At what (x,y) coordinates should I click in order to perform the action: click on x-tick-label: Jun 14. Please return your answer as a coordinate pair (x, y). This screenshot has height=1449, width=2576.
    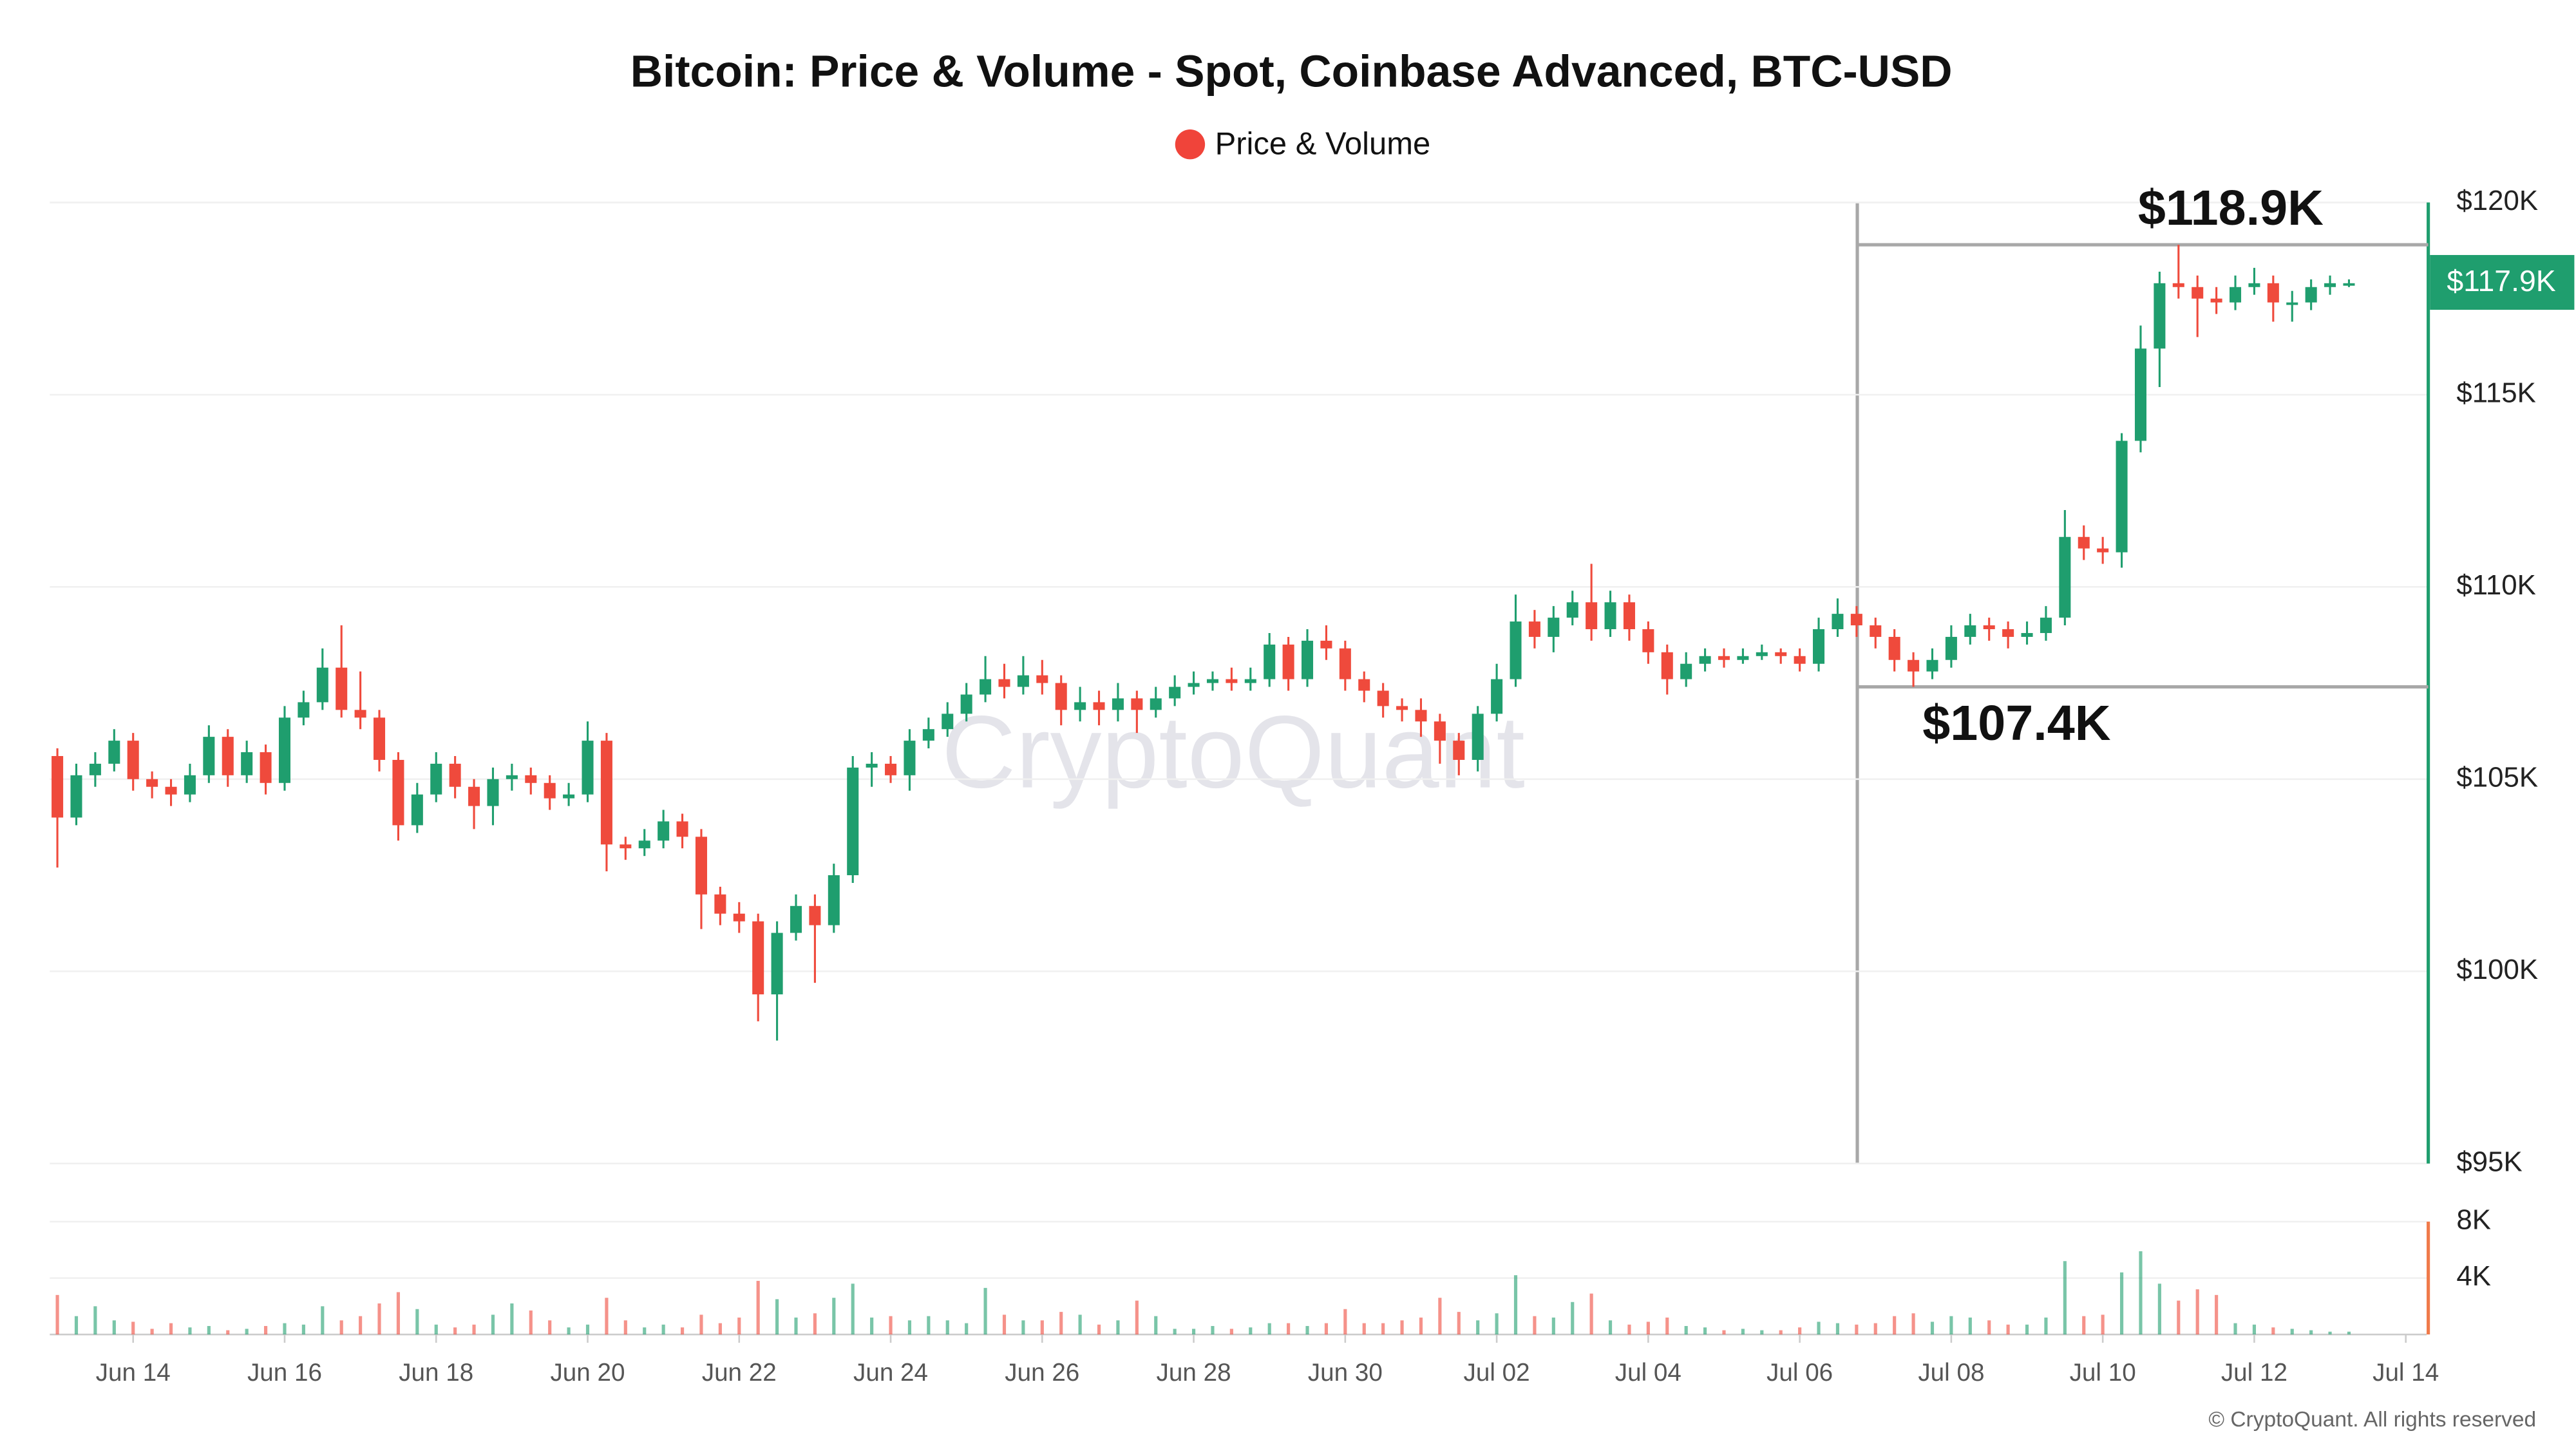
    Looking at the image, I should click on (133, 1373).